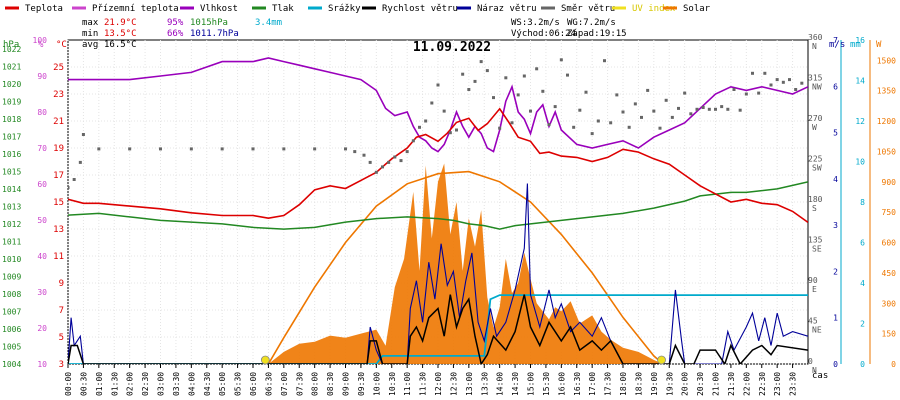 Image resolution: width=900 pixels, height=400 pixels. What do you see at coordinates (685, 384) in the screenshot?
I see `tick-x: 20:00` at bounding box center [685, 384].